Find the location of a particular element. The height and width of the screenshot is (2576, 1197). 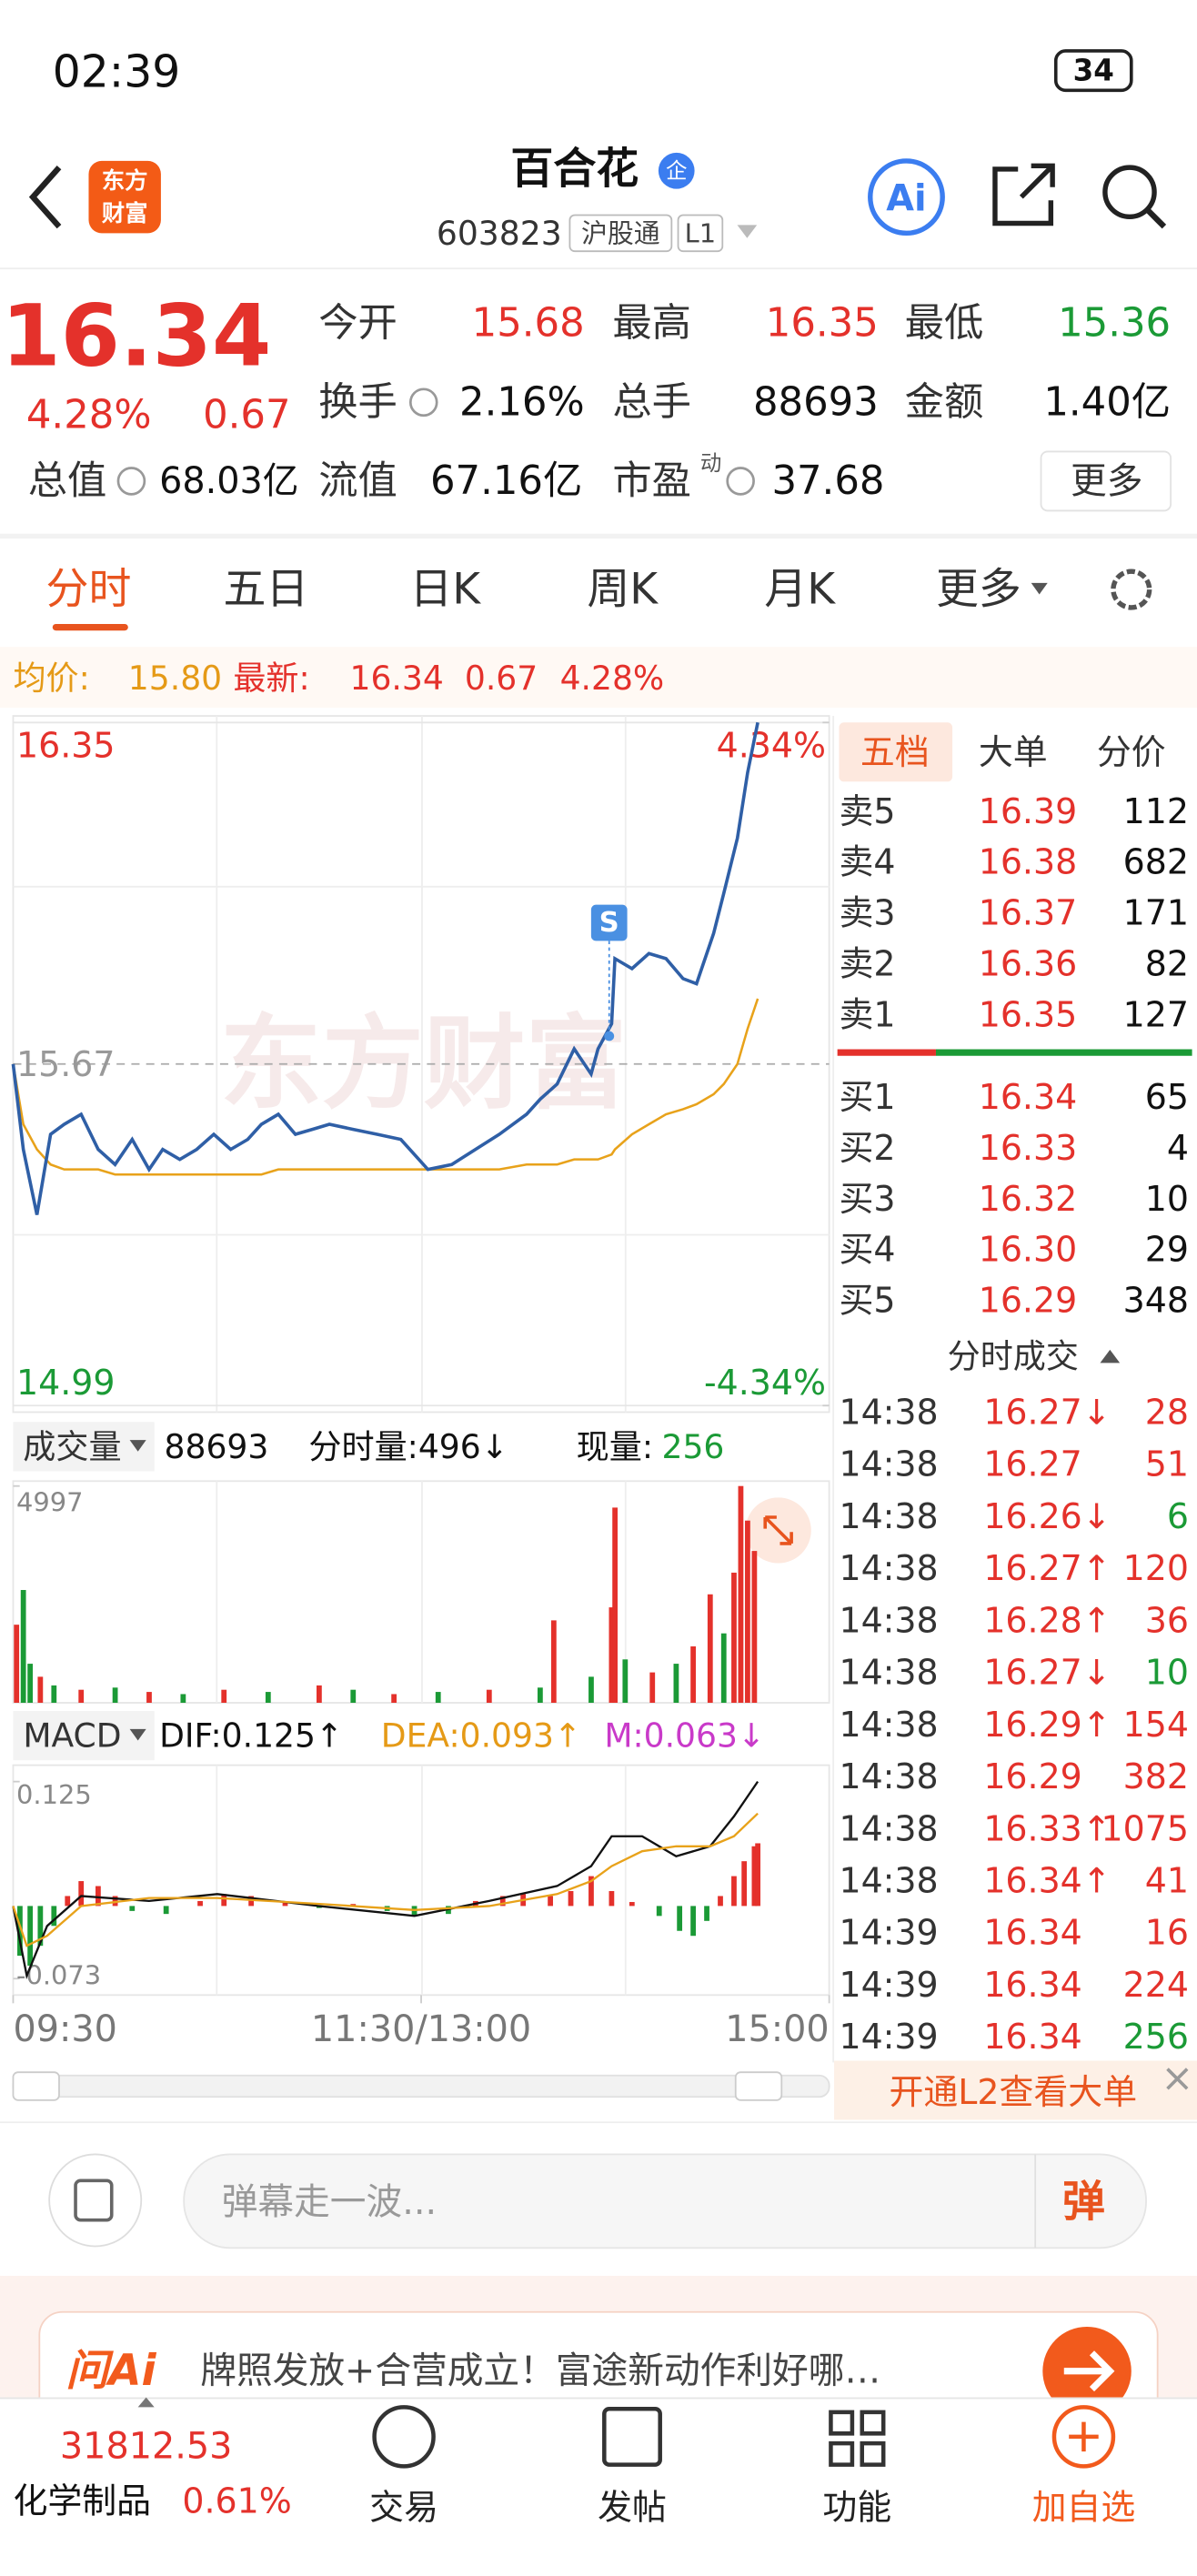

price-line is located at coordinates (385, 1087).